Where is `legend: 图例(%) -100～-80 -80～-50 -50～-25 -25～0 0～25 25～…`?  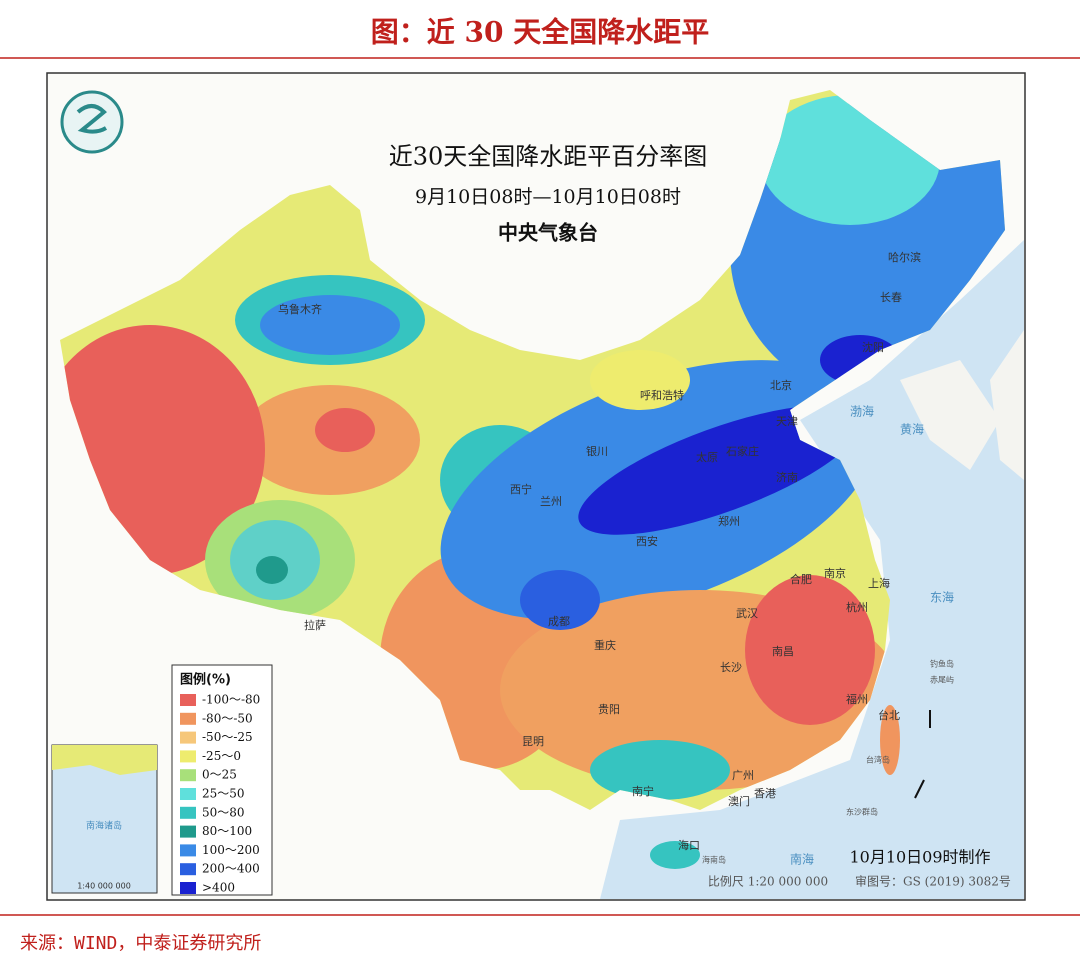
legend: 图例(%) -100～-80 -80～-50 -50～-25 -25～0 0～25 25～… is located at coordinates (222, 780).